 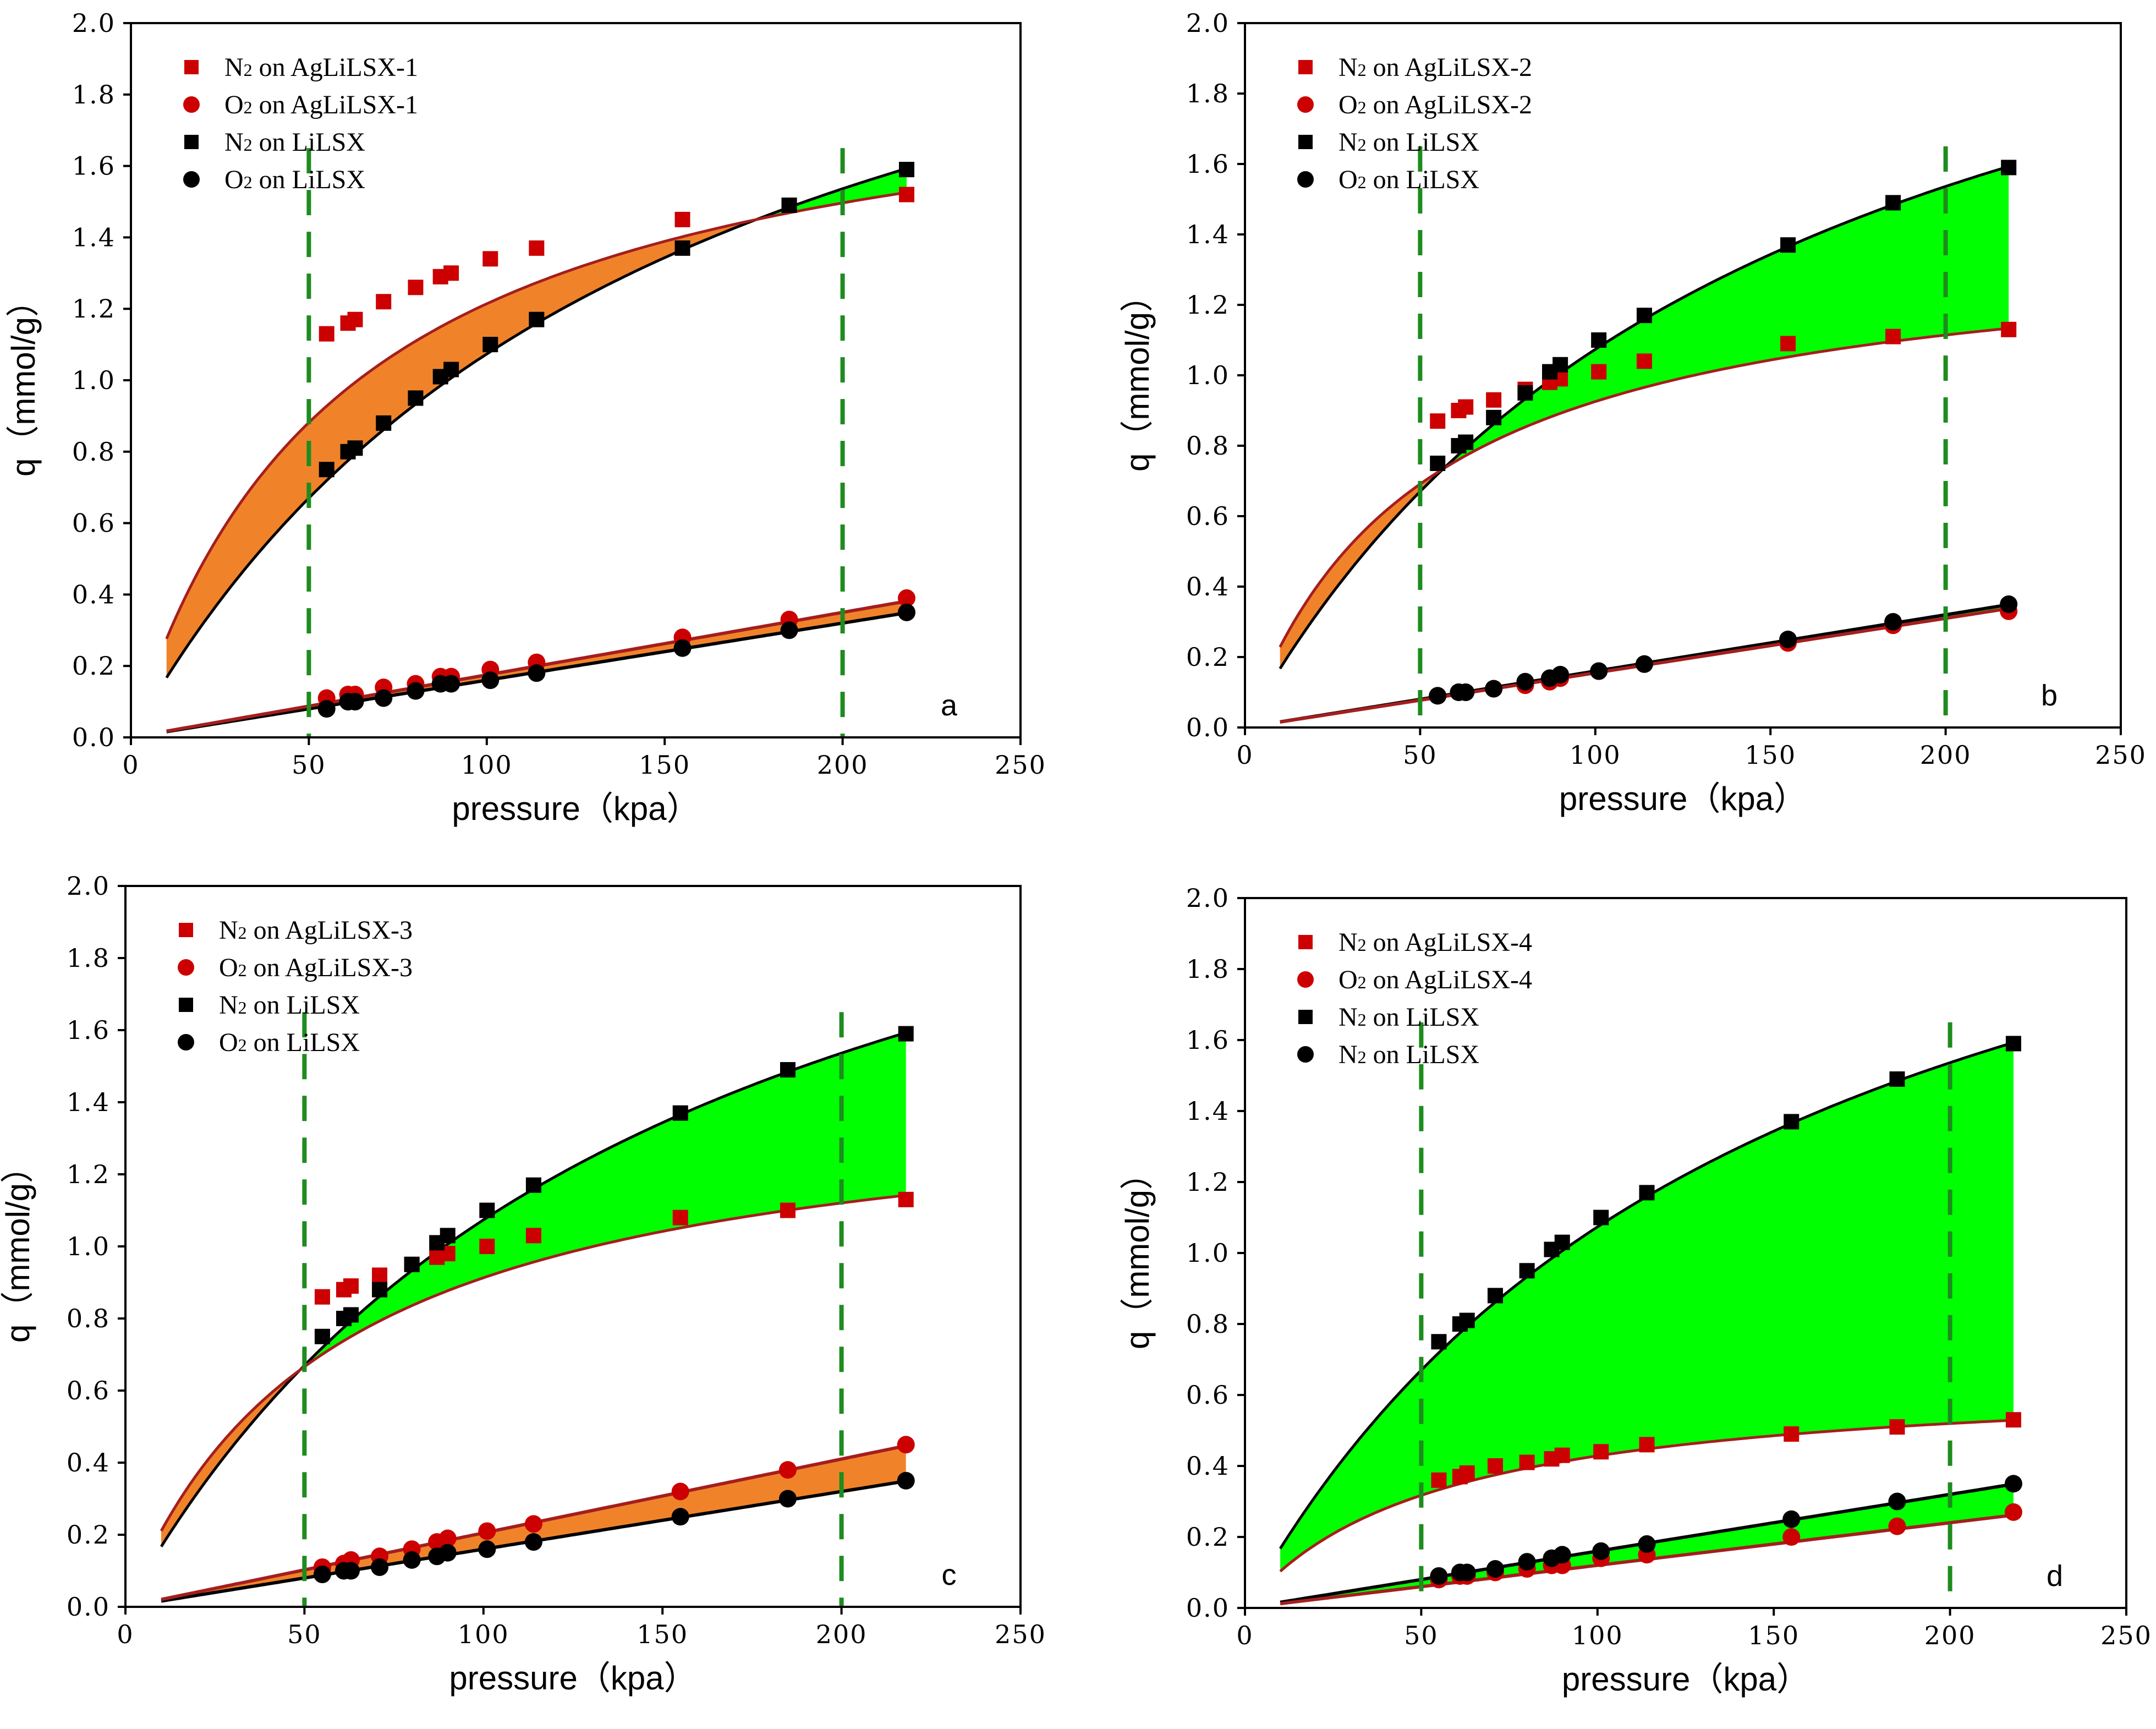 What do you see at coordinates (2055, 1577) in the screenshot?
I see `panel-letter: d` at bounding box center [2055, 1577].